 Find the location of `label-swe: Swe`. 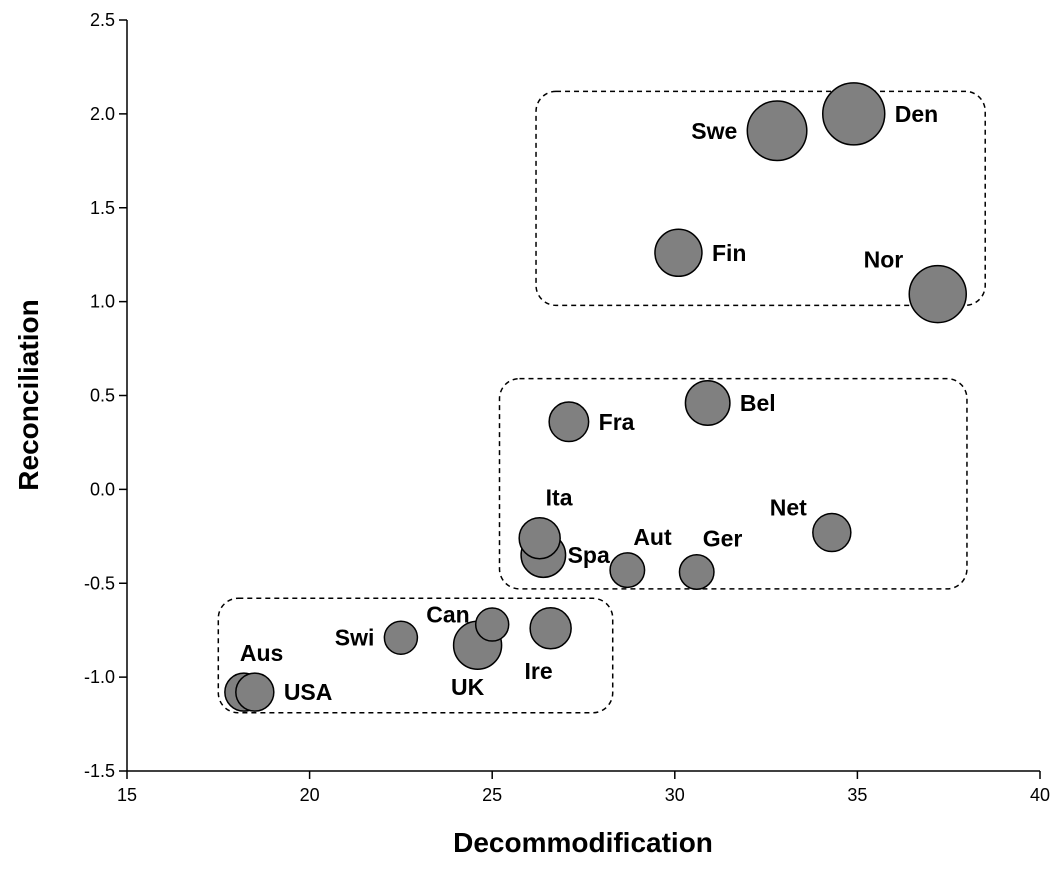

label-swe: Swe is located at coordinates (714, 131).